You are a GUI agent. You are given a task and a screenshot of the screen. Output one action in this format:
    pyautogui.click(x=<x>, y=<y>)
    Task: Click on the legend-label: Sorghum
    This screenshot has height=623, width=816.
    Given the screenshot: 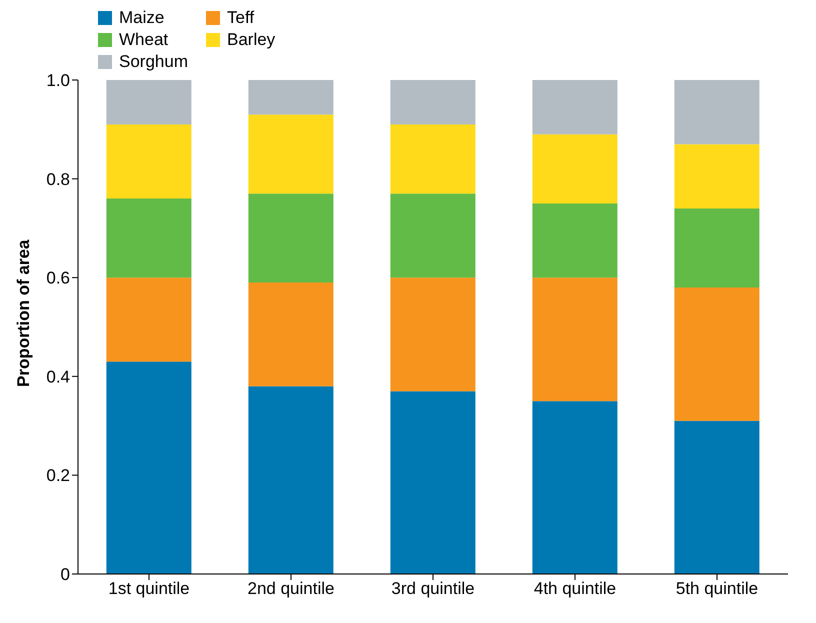 What is the action you would take?
    pyautogui.click(x=153, y=62)
    